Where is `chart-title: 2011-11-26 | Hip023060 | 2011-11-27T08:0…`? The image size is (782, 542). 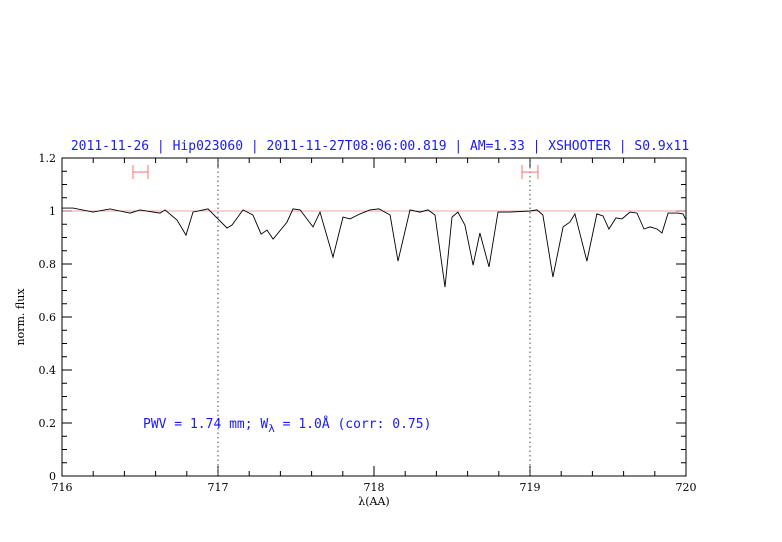 chart-title: 2011-11-26 | Hip023060 | 2011-11-27T08:0… is located at coordinates (380, 146).